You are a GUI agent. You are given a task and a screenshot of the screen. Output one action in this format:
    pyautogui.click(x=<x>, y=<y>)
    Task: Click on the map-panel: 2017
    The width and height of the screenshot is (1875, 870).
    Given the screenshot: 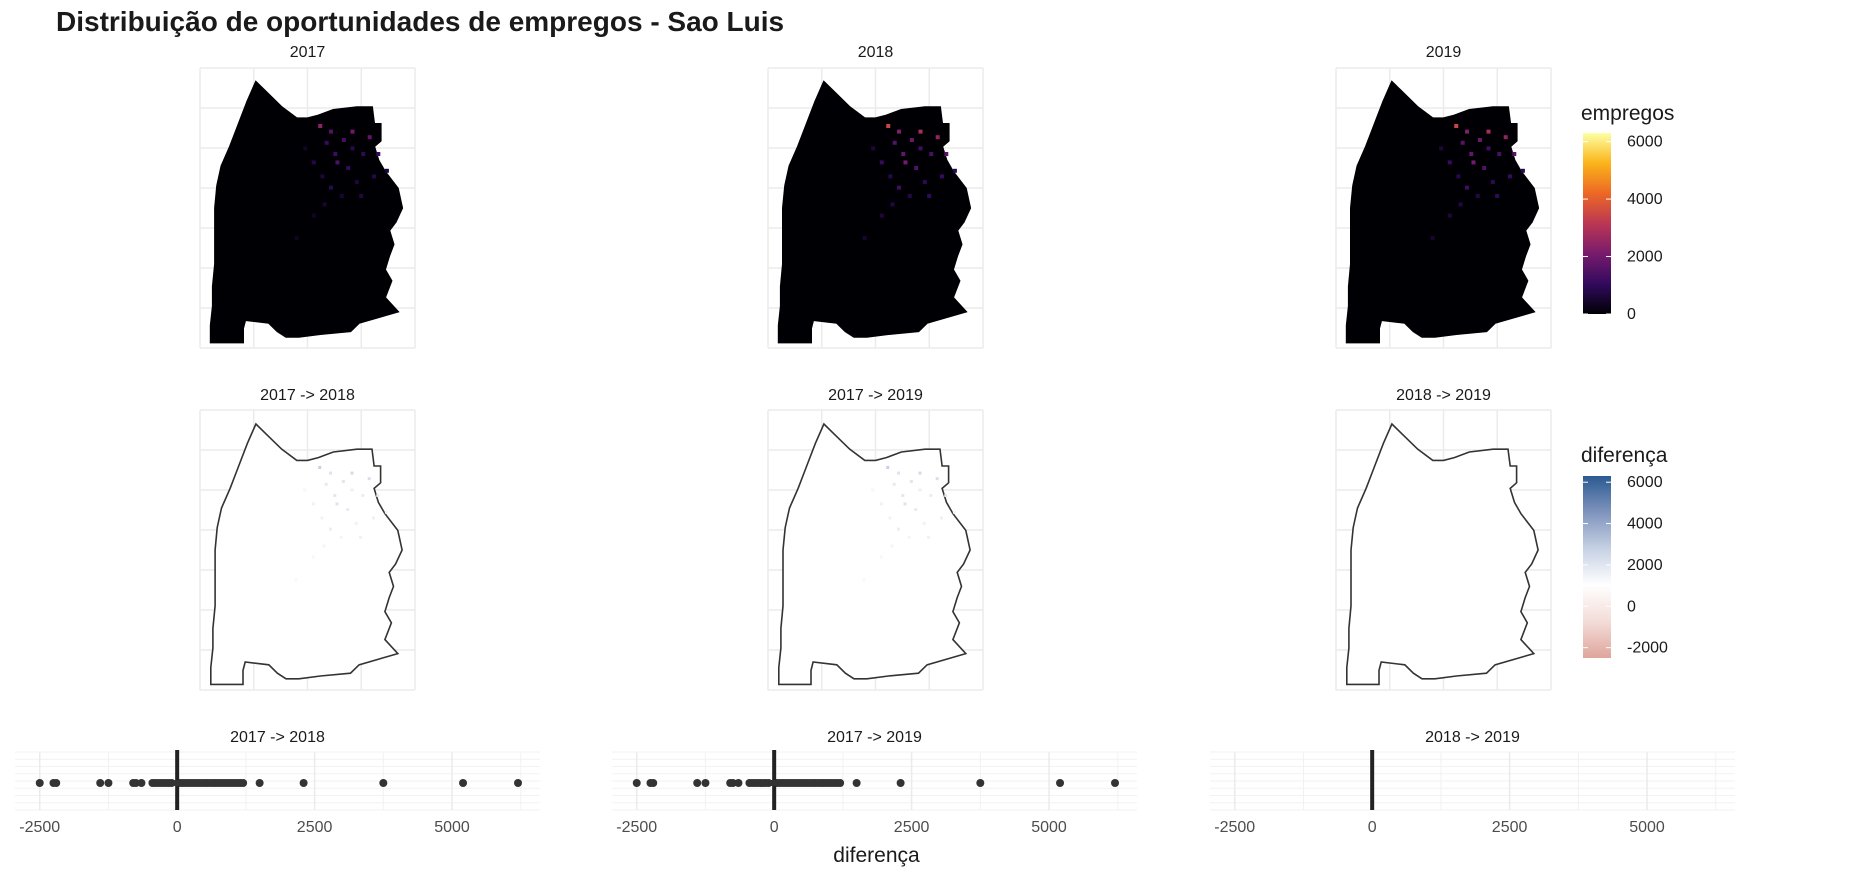 What is the action you would take?
    pyautogui.click(x=307, y=196)
    